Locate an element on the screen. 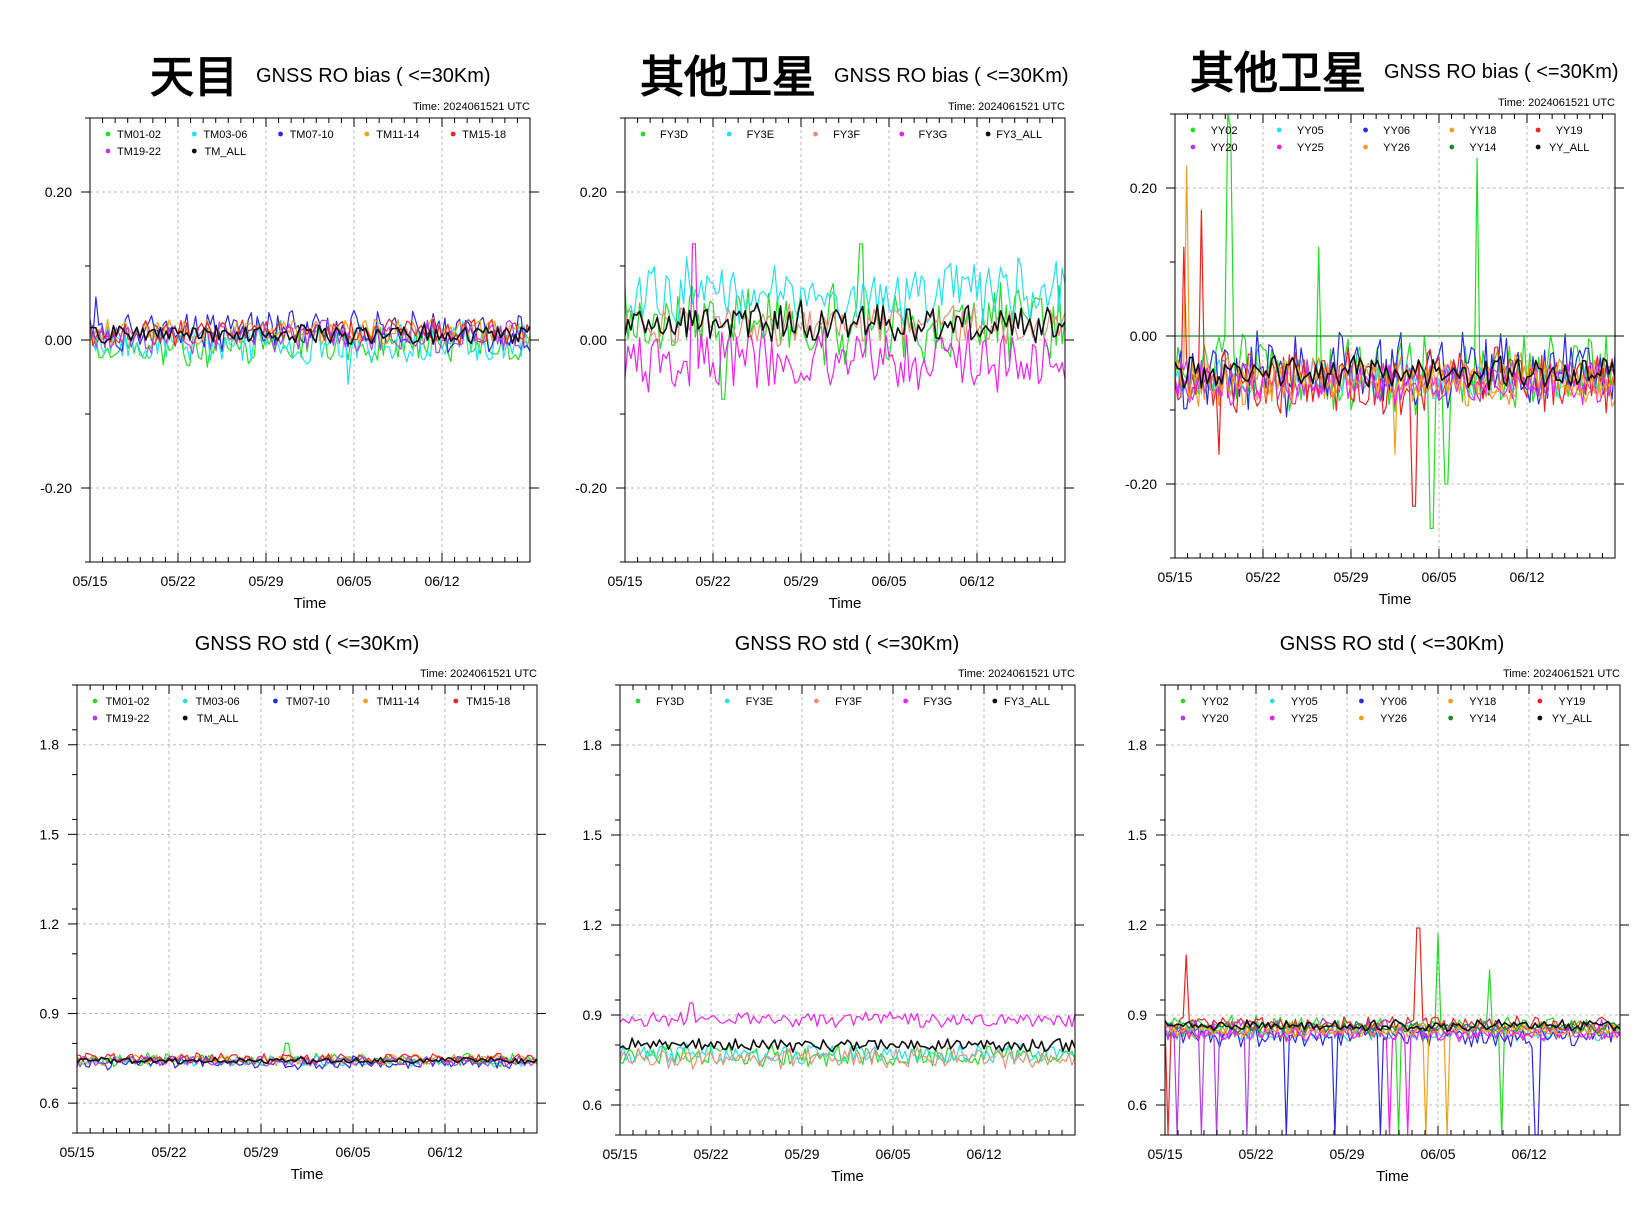 This screenshot has width=1637, height=1220. series-line-yy20 is located at coordinates (1392, 1076).